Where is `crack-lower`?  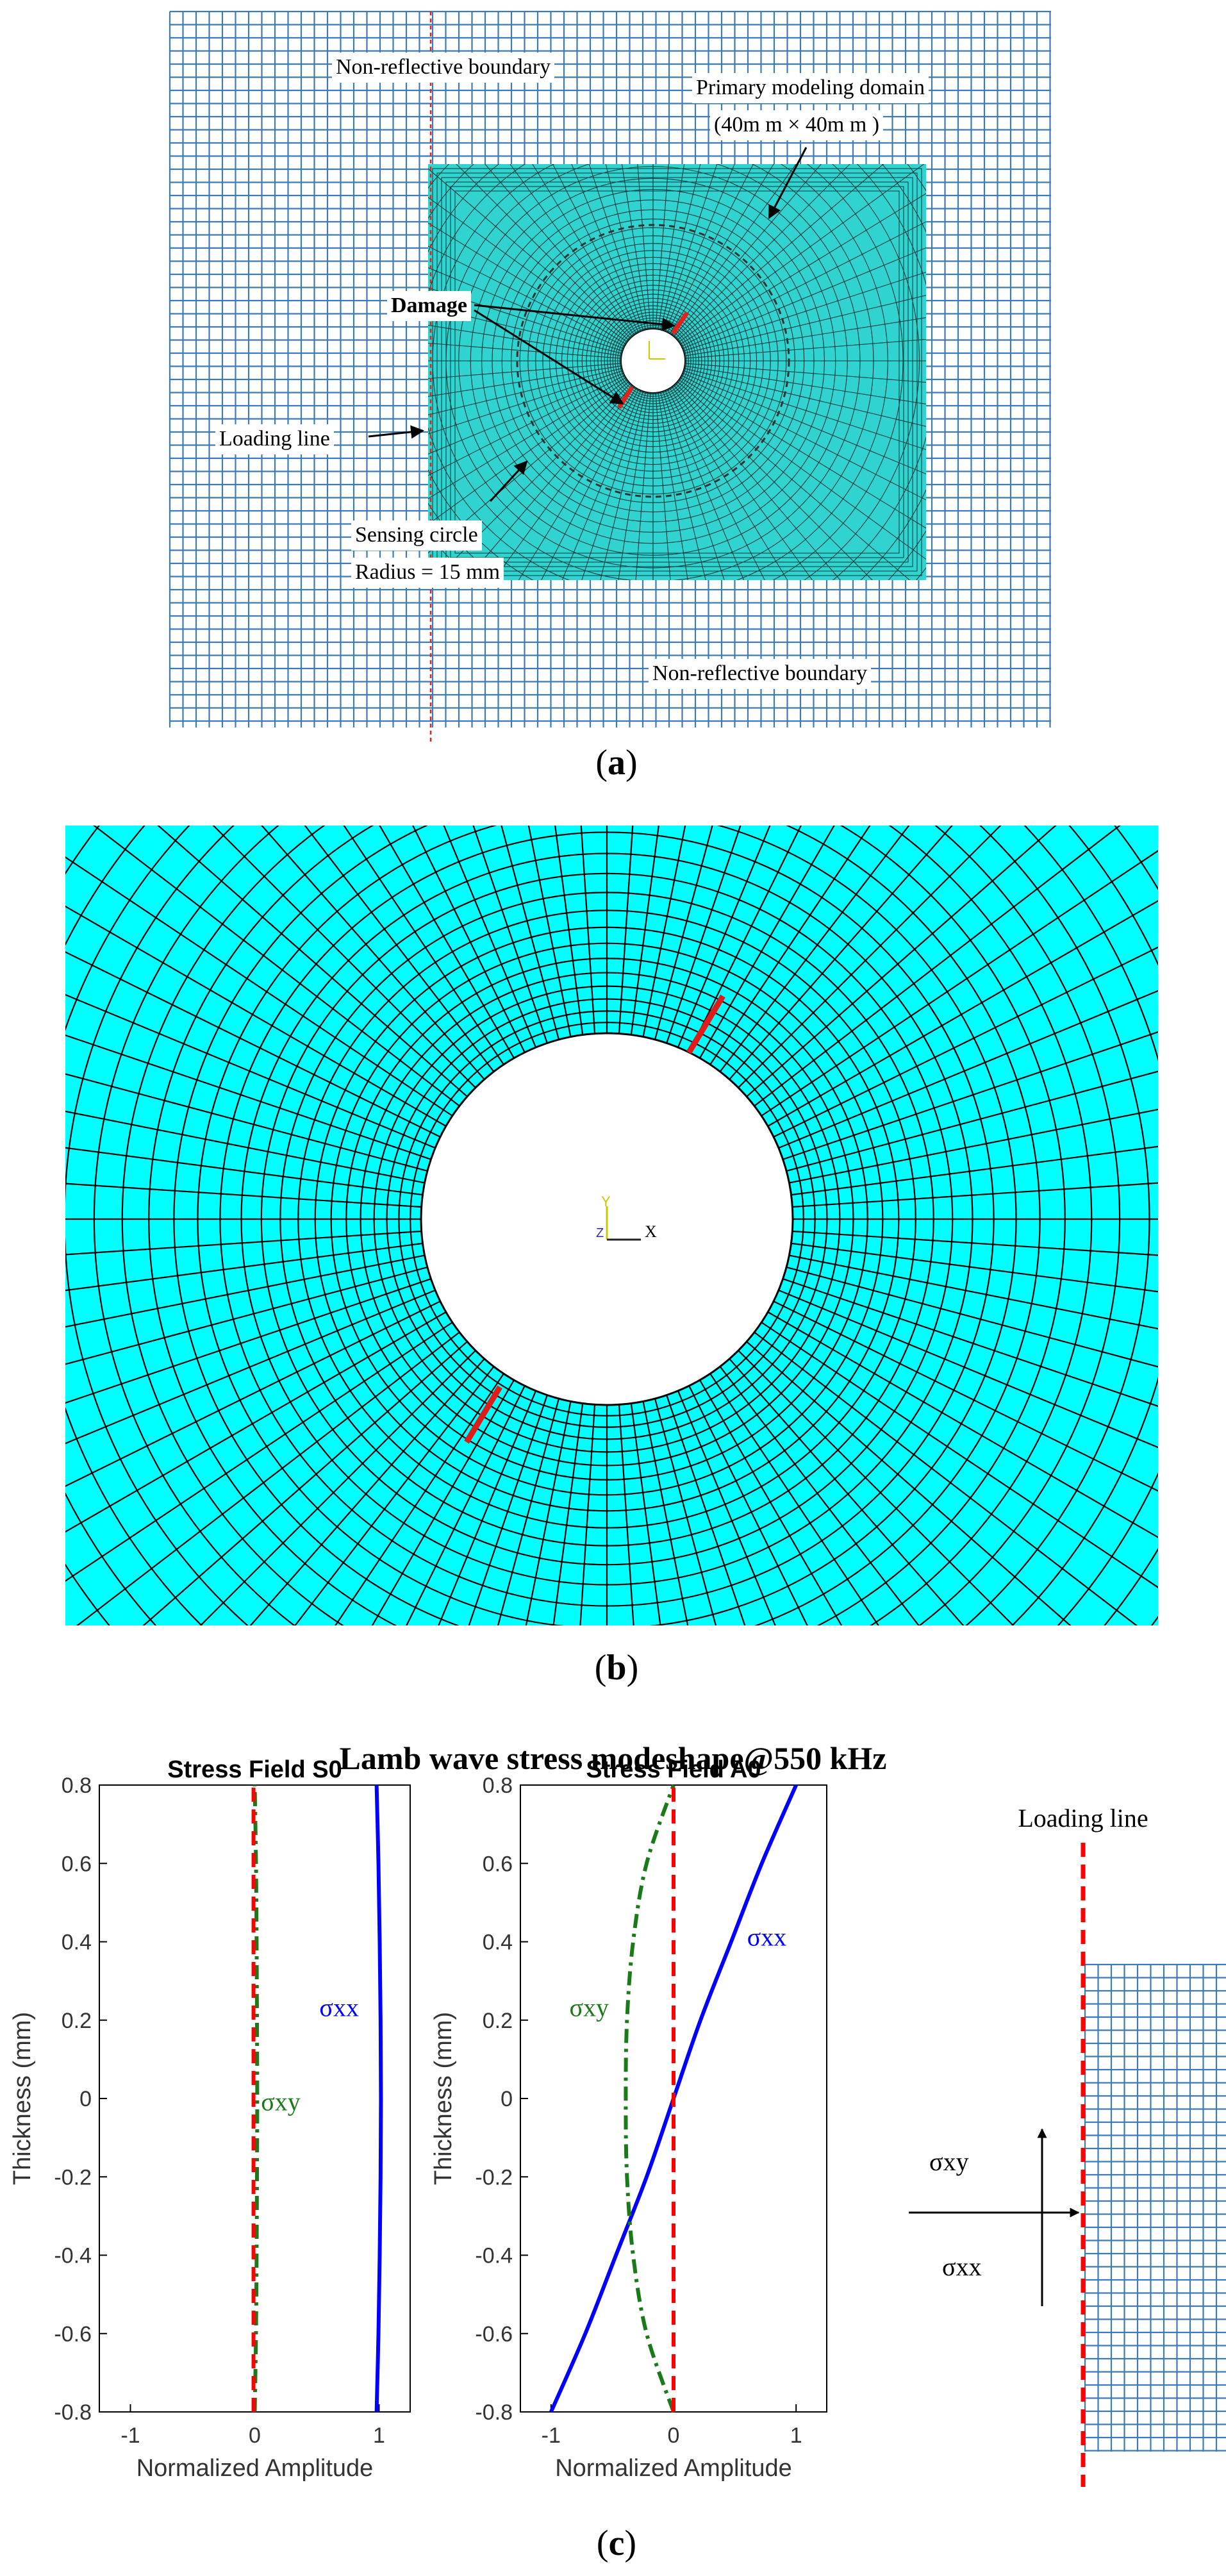
crack-lower is located at coordinates (483, 1415).